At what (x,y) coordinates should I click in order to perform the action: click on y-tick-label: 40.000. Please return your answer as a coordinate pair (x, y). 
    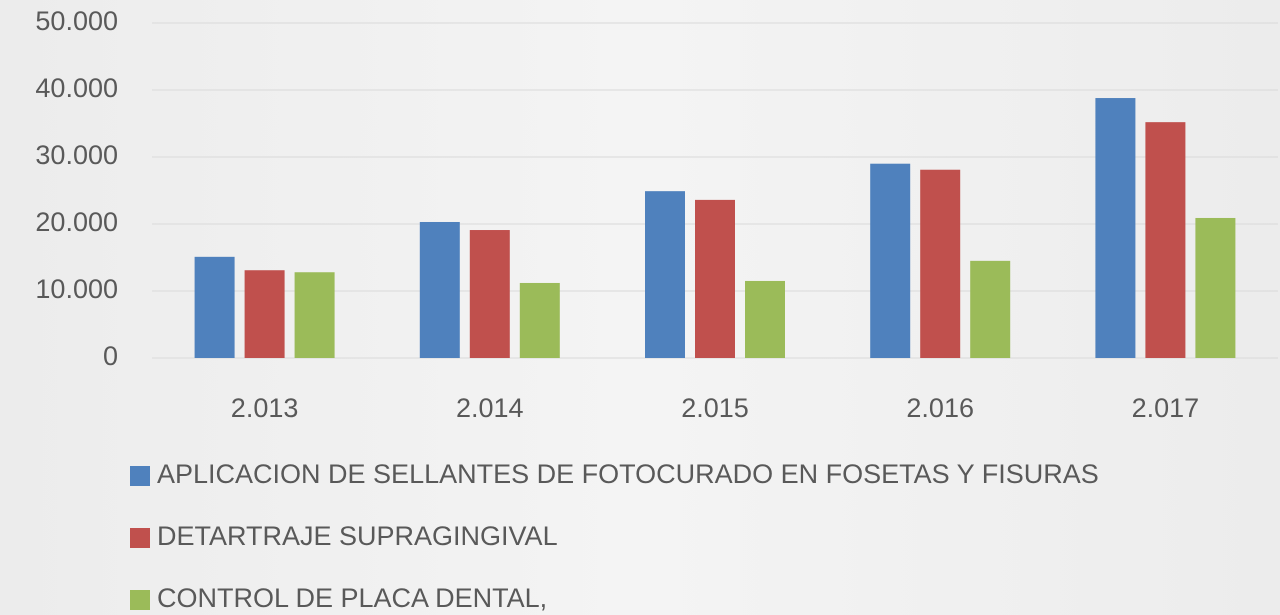
    Looking at the image, I should click on (76, 88).